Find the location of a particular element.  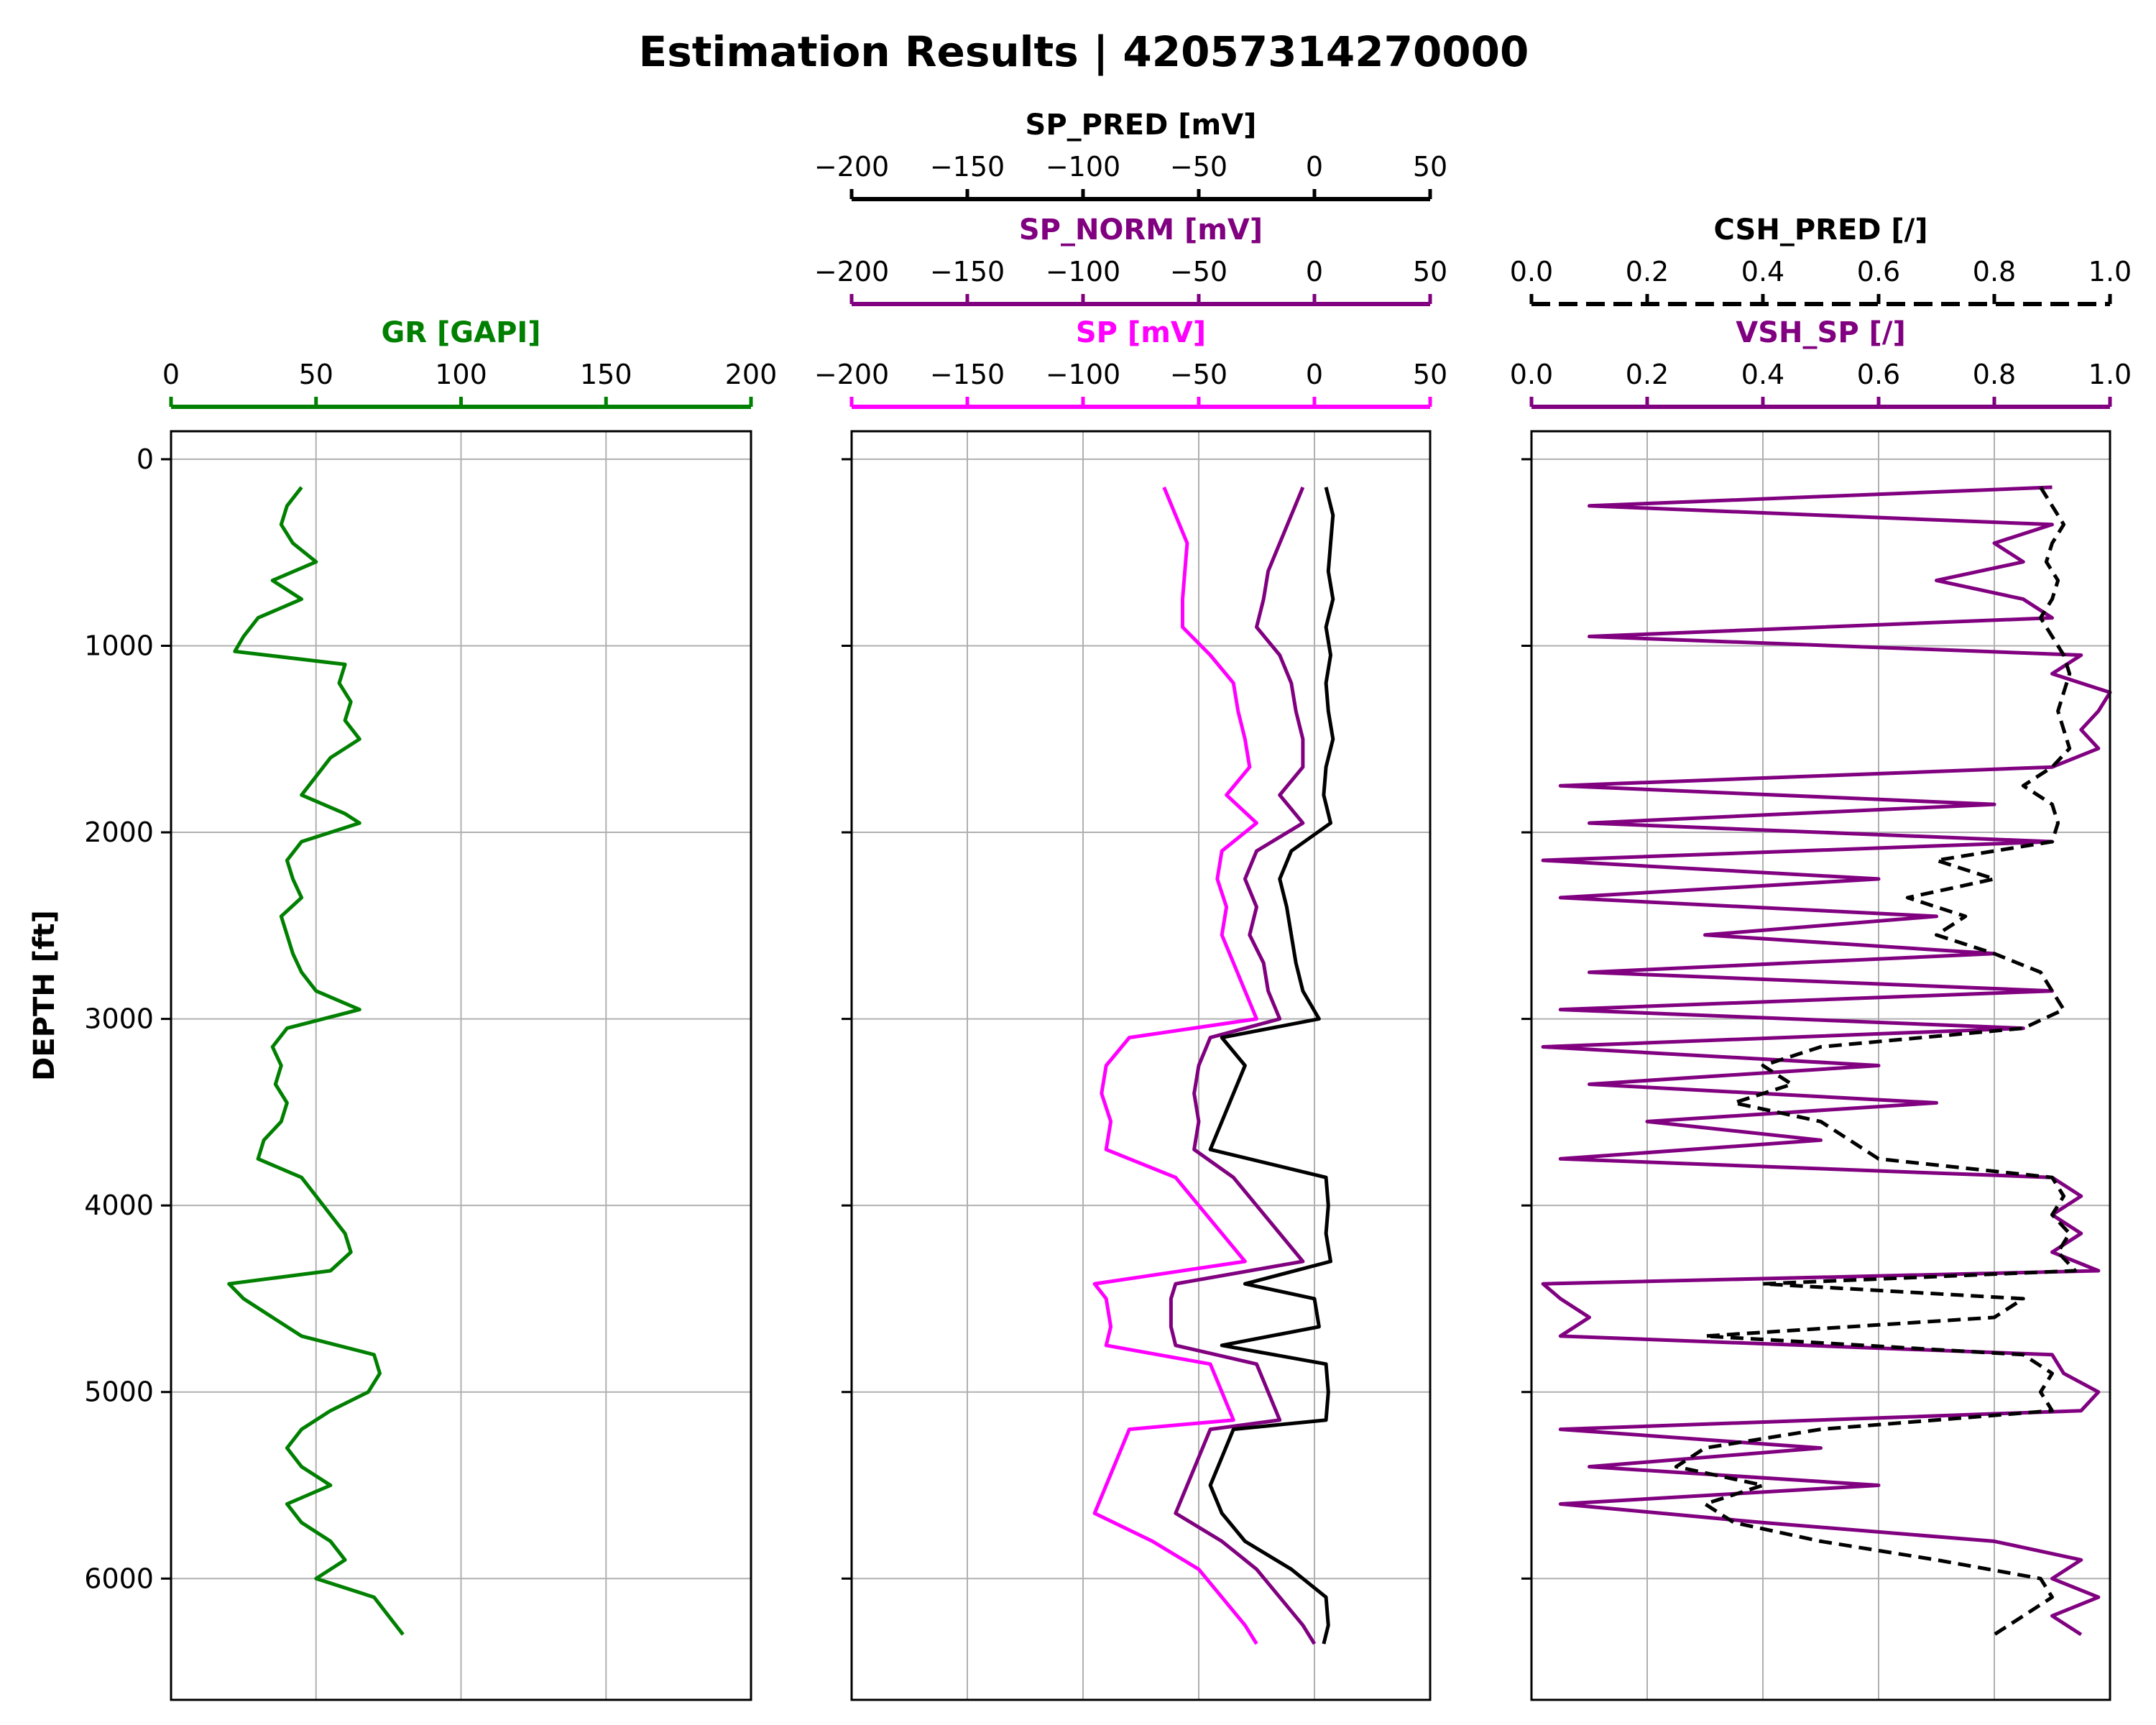

series-sp-line is located at coordinates (1175, 1065).